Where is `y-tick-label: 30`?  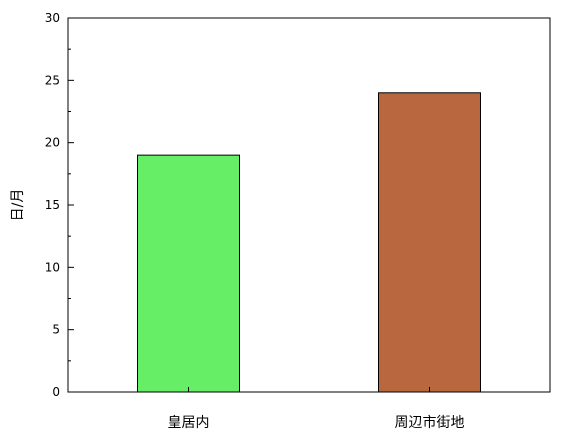
y-tick-label: 30 is located at coordinates (52, 18).